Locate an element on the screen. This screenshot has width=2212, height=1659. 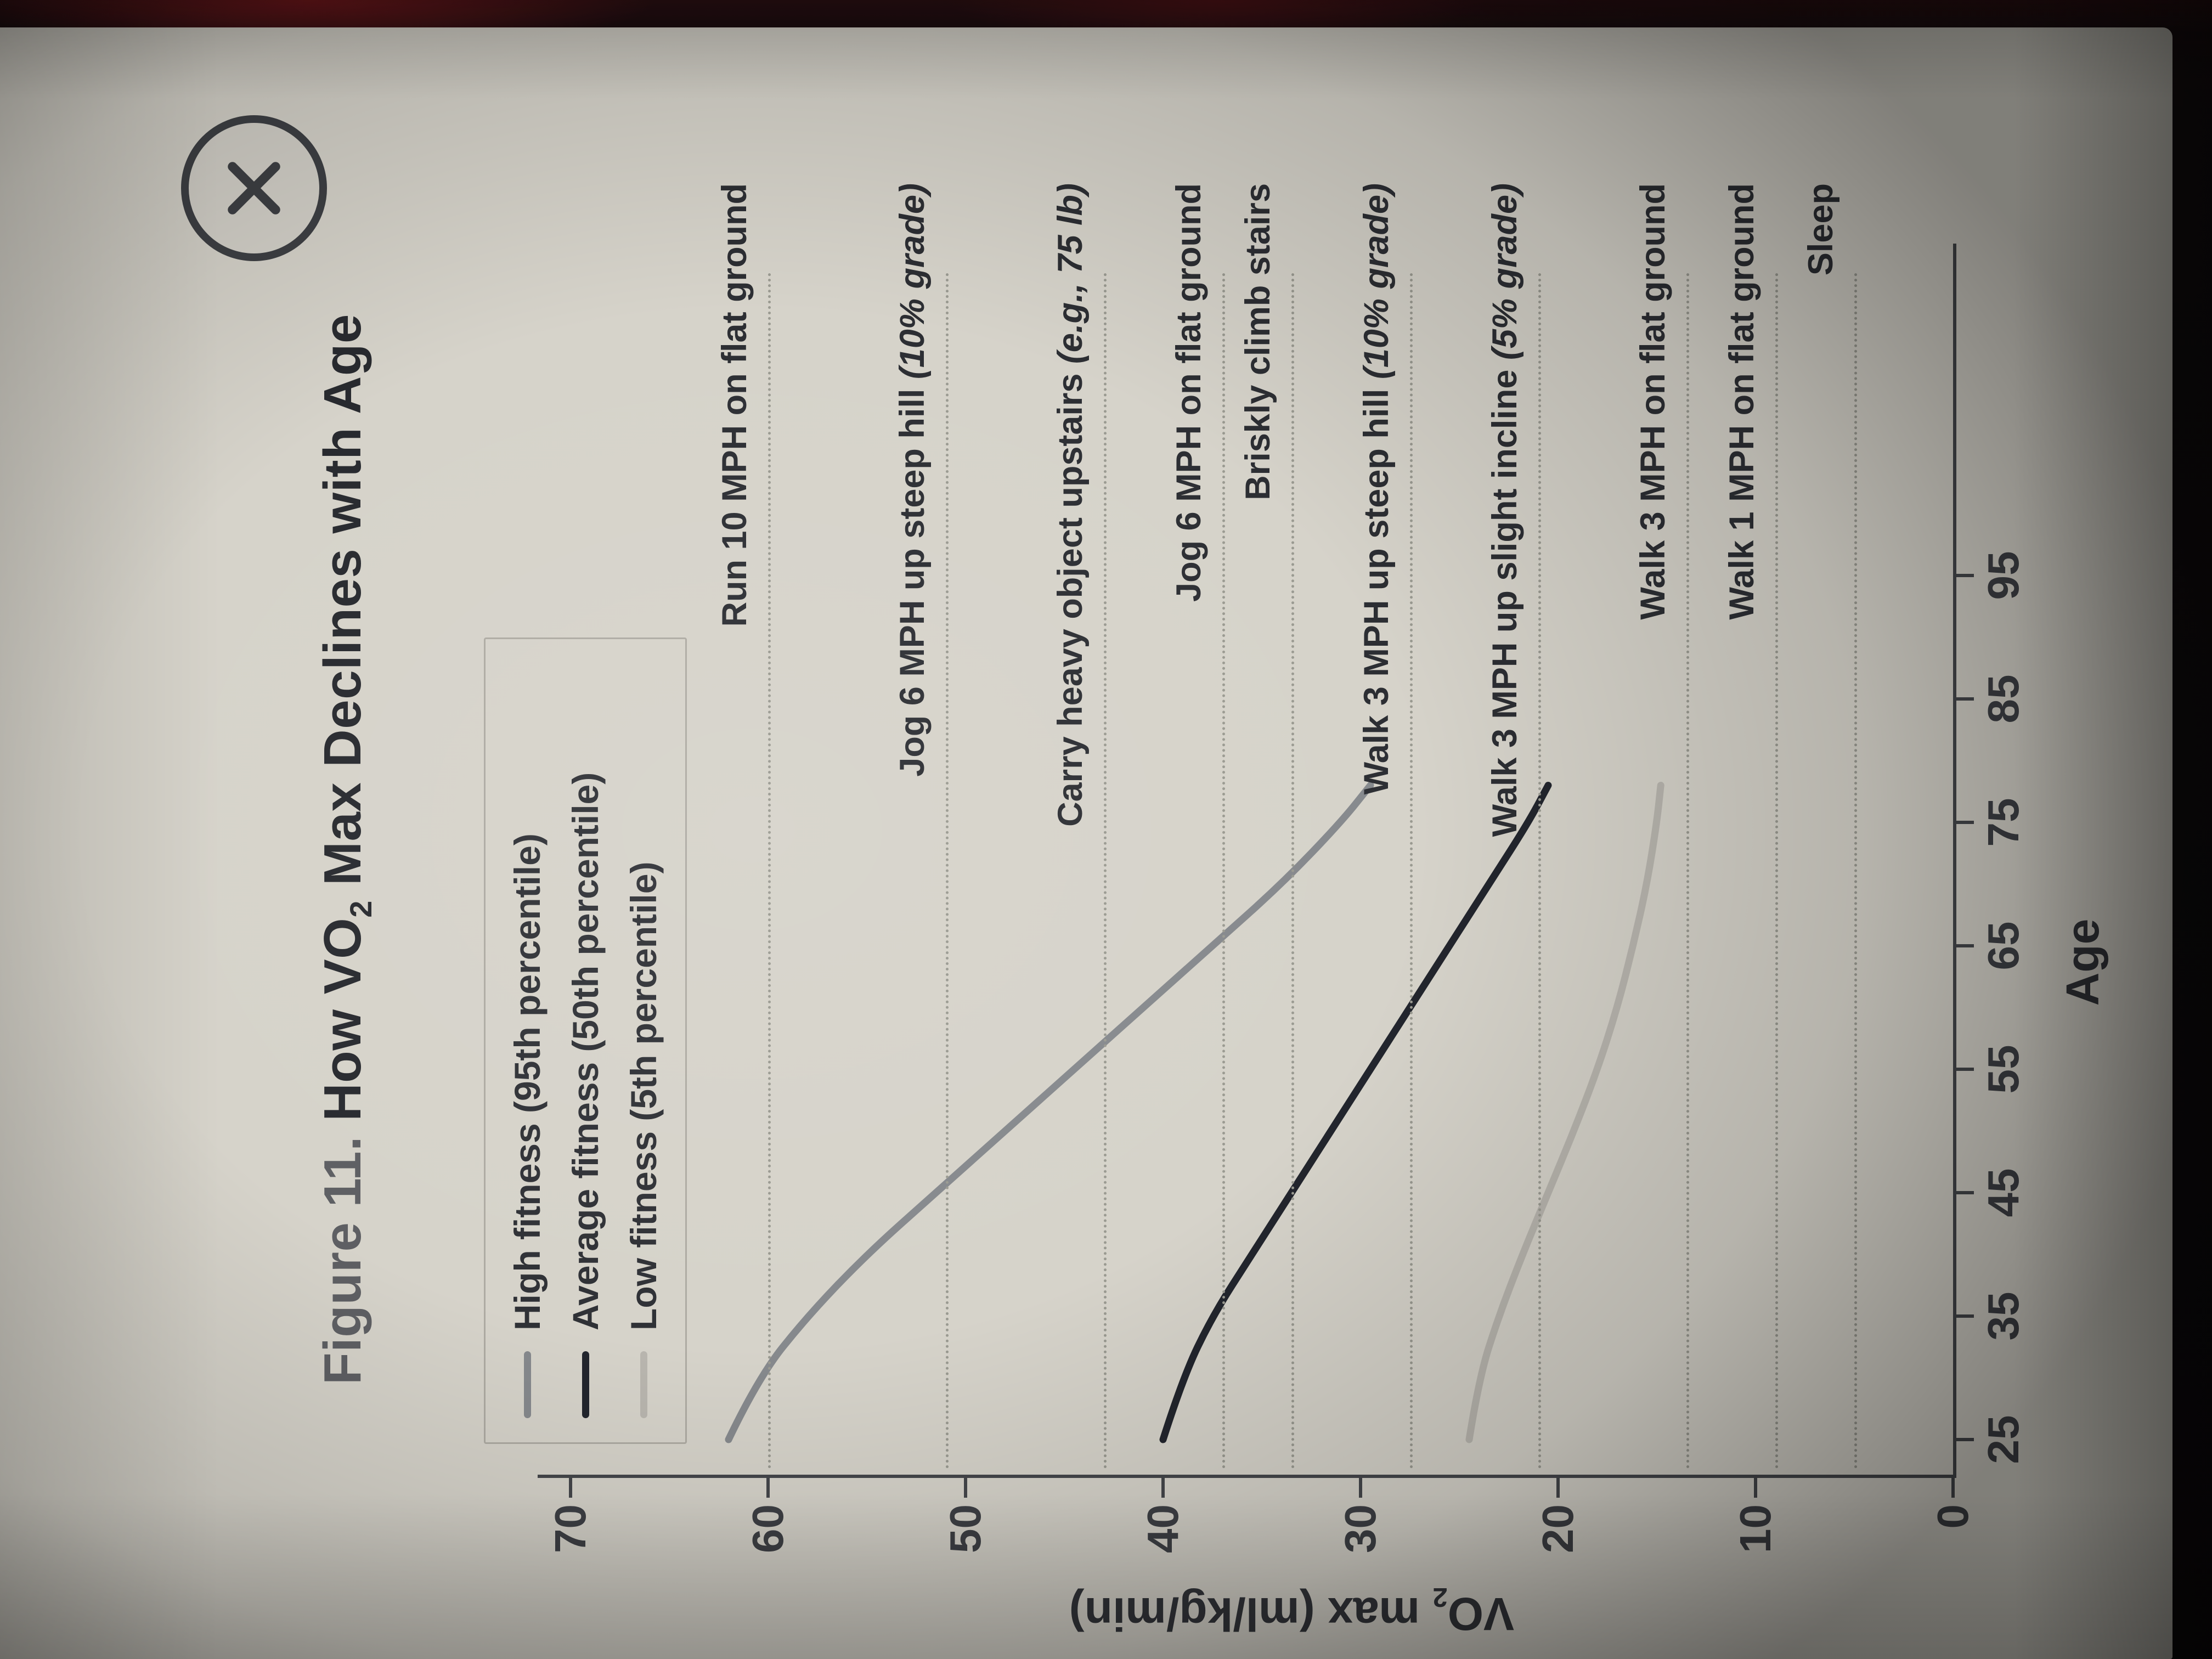
y-tick-label: 0 is located at coordinates (1953, 1517).